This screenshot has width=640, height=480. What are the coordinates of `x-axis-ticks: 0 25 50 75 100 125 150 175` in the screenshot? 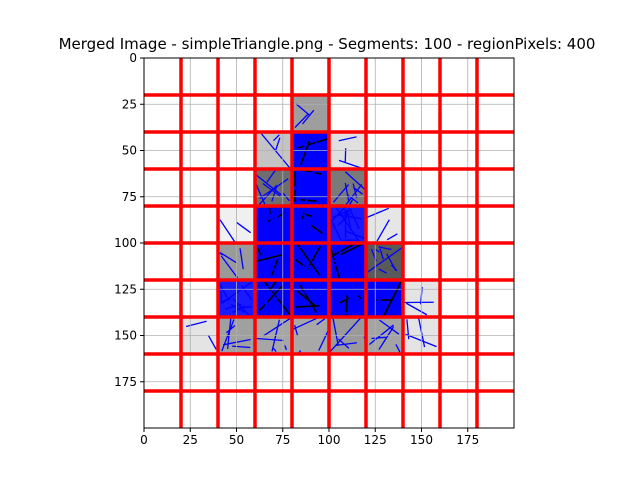 It's located at (309, 437).